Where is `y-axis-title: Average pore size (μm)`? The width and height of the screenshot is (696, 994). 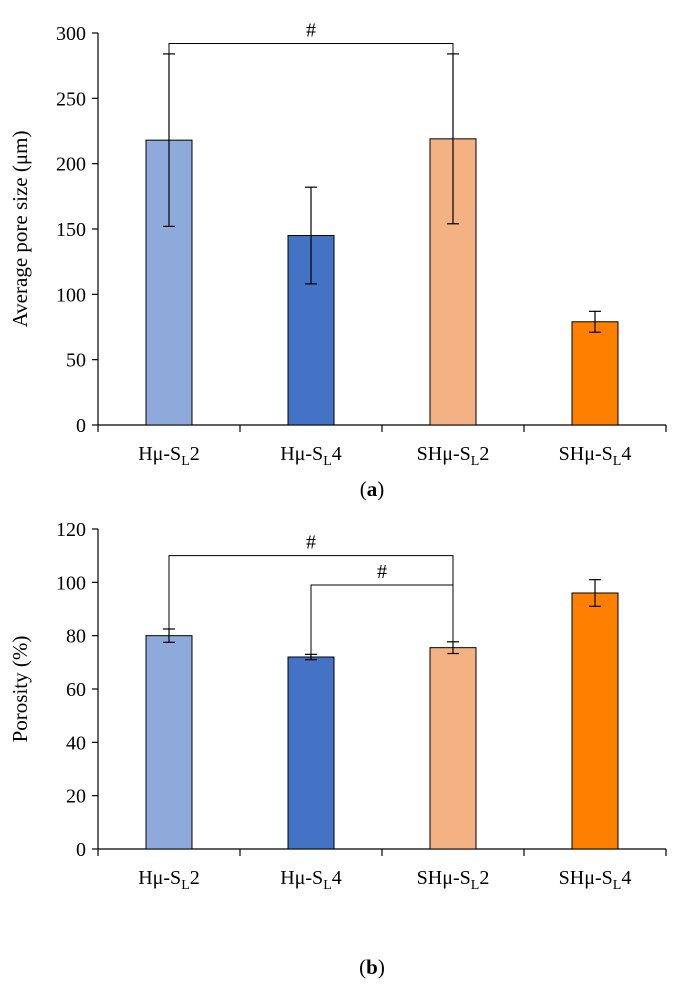 y-axis-title: Average pore size (μm) is located at coordinates (20, 229).